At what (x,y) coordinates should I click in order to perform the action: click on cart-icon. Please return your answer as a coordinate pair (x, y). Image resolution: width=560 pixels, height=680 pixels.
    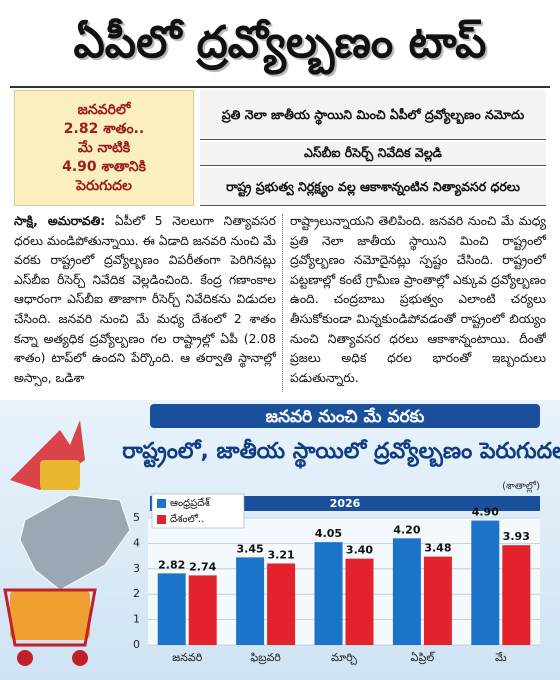
    Looking at the image, I should click on (50, 617).